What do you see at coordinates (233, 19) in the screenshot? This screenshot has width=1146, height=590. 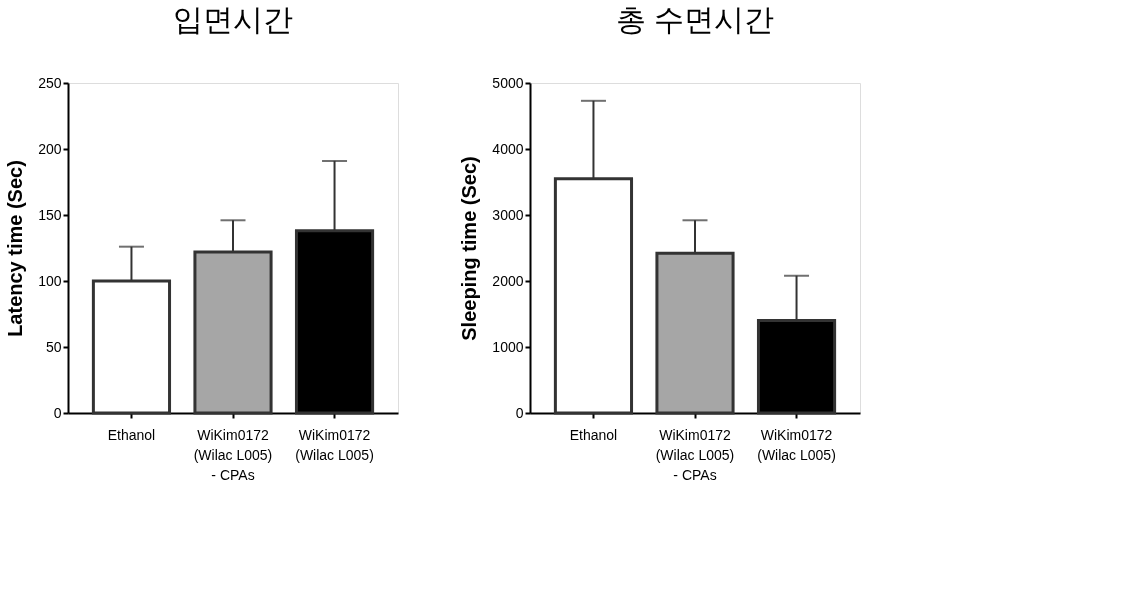 I see `chart-title: 입면시간` at bounding box center [233, 19].